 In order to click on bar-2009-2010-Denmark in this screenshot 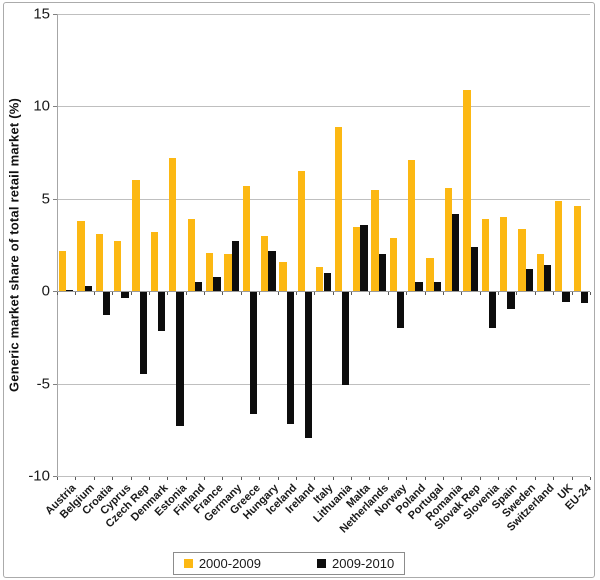, I will do `click(162, 312)`.